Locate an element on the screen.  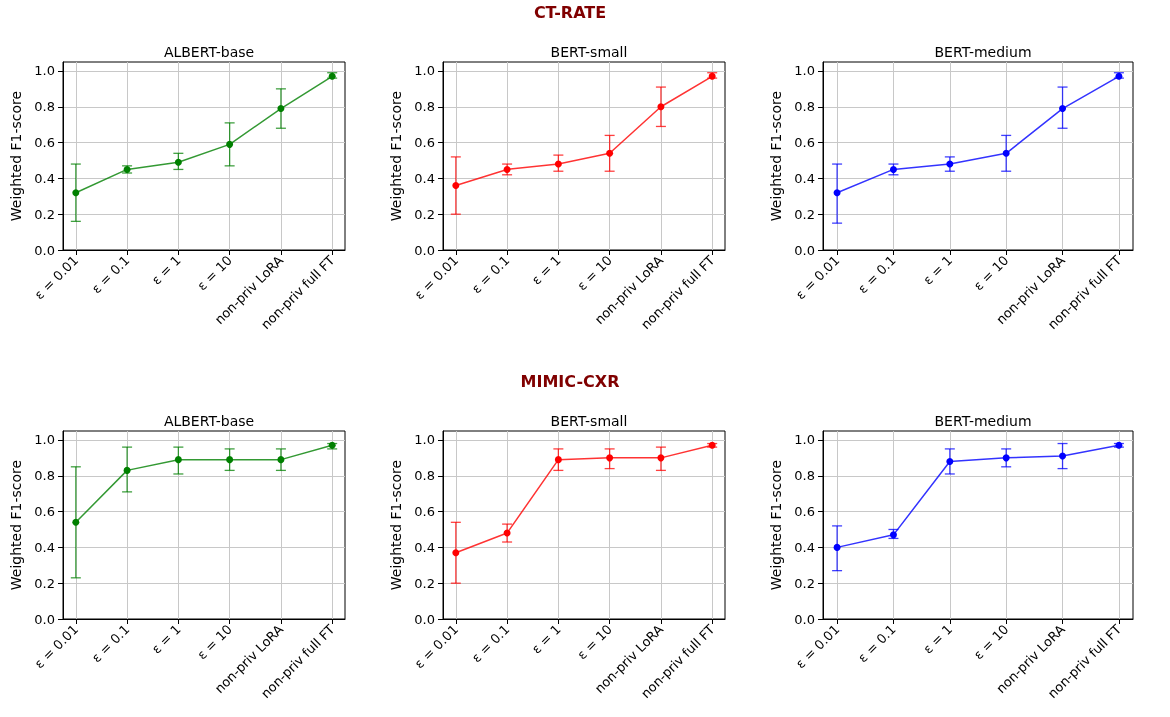
text: CT-RATE is located at coordinates (570, 12).